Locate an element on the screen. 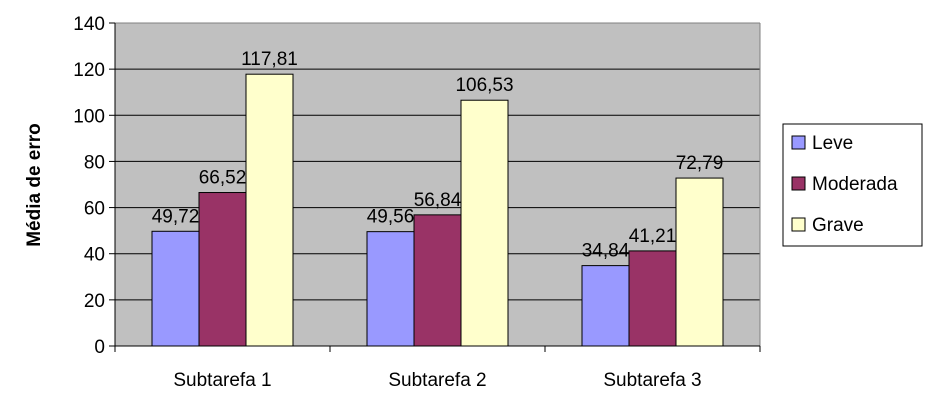 The image size is (928, 399). y-tick-label: 100 is located at coordinates (89, 116).